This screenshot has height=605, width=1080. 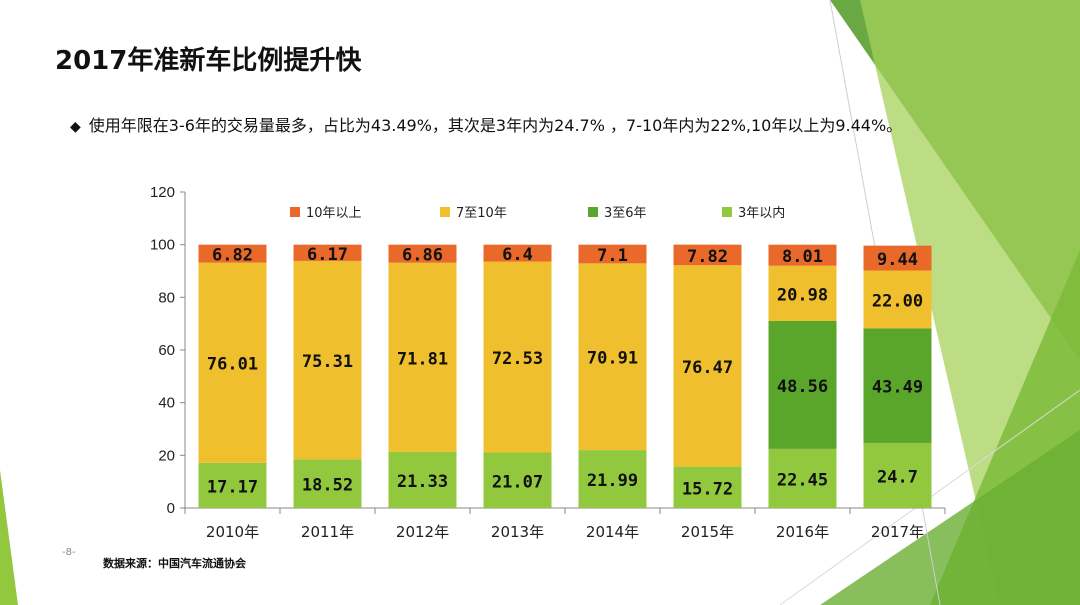 I want to click on x-tick-label: 2016年, so click(x=802, y=532).